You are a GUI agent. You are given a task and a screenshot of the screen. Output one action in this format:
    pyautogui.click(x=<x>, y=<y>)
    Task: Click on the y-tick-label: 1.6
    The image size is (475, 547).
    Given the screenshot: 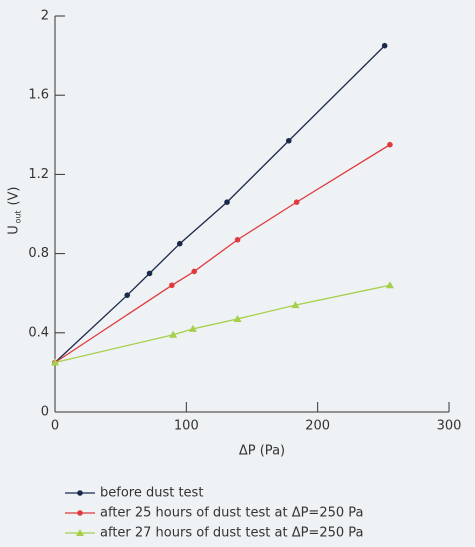 What is the action you would take?
    pyautogui.click(x=38, y=95)
    